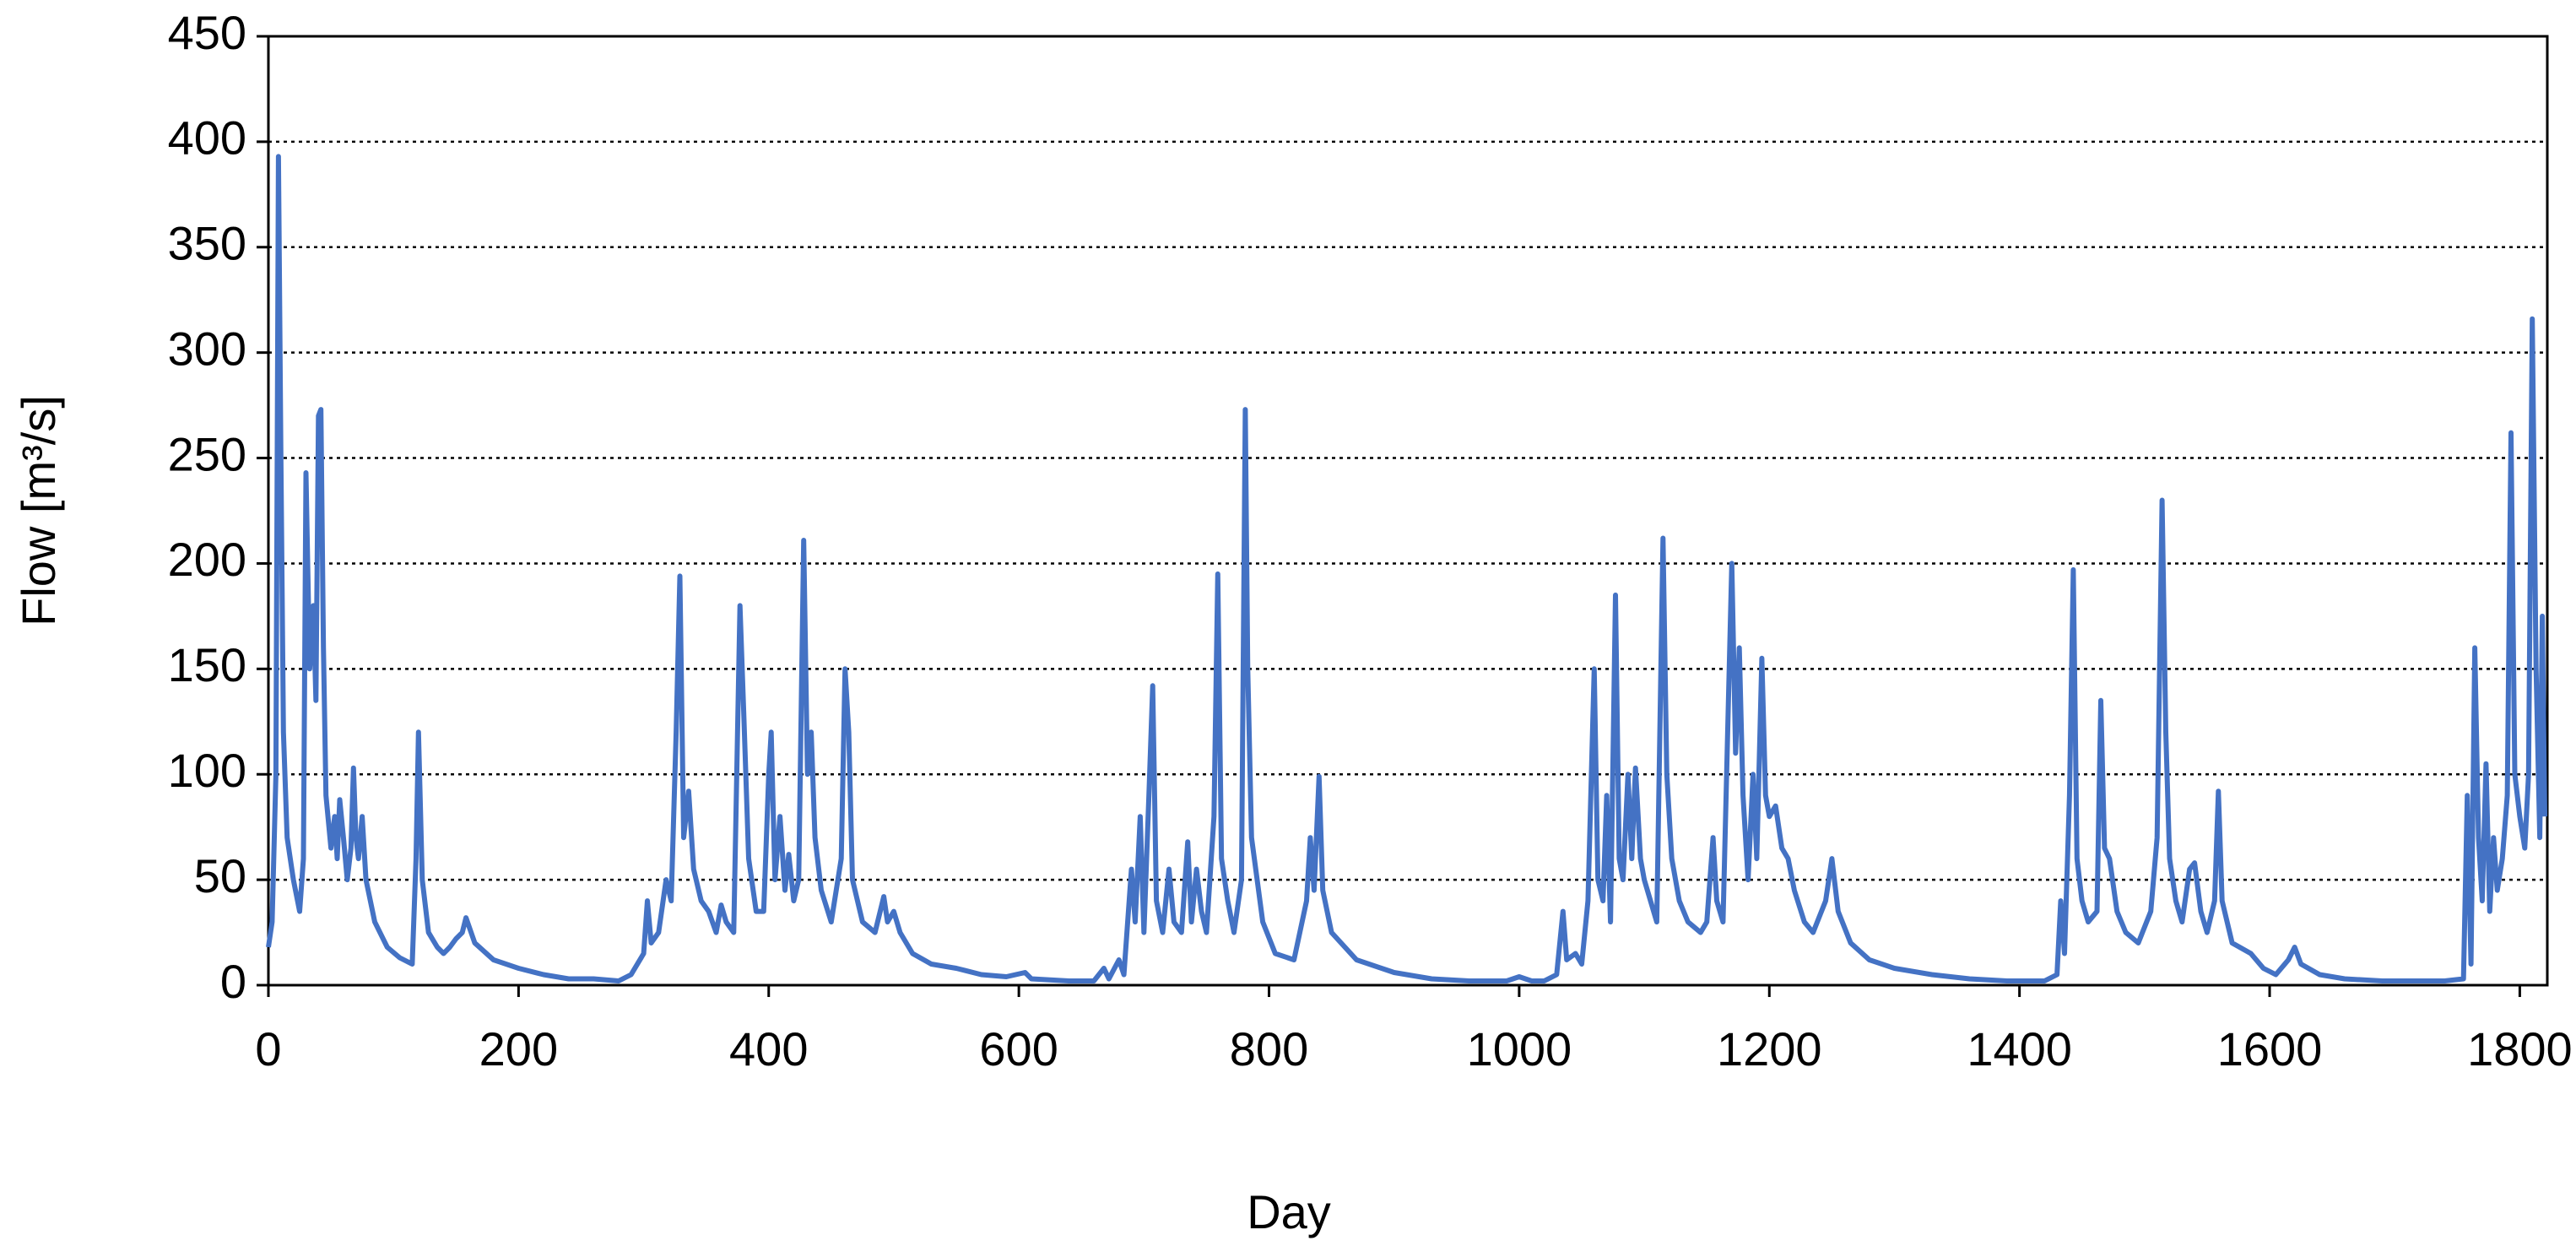 This screenshot has width=2576, height=1257. I want to click on x-tick-label: 1200, so click(1769, 1048).